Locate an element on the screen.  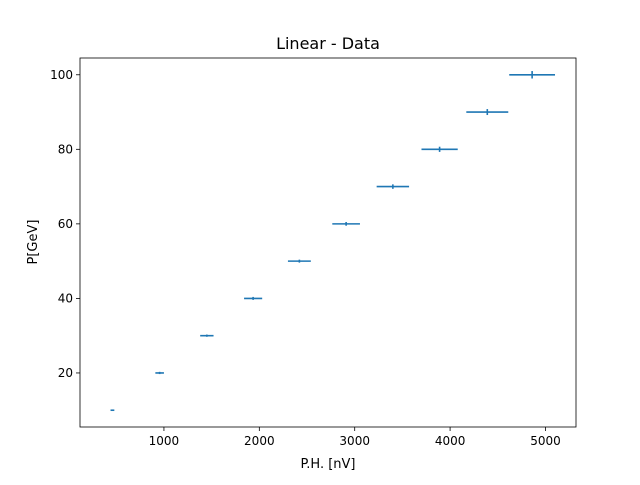
y-tick-label: 100 is located at coordinates (61, 75).